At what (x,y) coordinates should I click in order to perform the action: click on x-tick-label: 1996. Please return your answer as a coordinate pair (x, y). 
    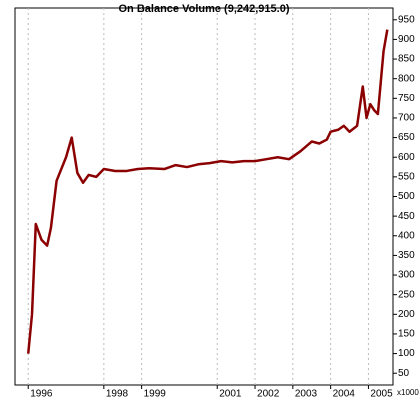
    Looking at the image, I should click on (41, 394).